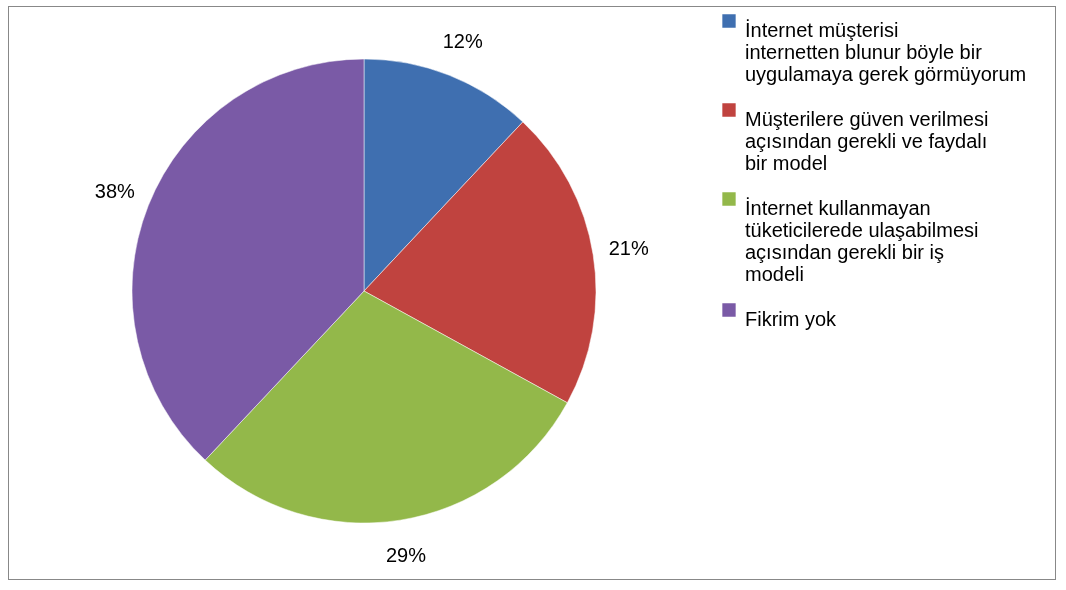 Image resolution: width=1066 pixels, height=590 pixels. Describe the element at coordinates (406, 554) in the screenshot. I see `data-label: 29%` at that location.